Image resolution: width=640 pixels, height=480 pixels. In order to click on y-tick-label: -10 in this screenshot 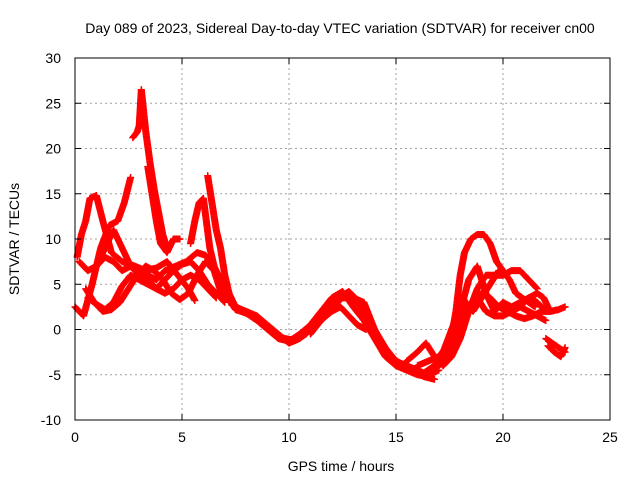, I will do `click(51, 420)`.